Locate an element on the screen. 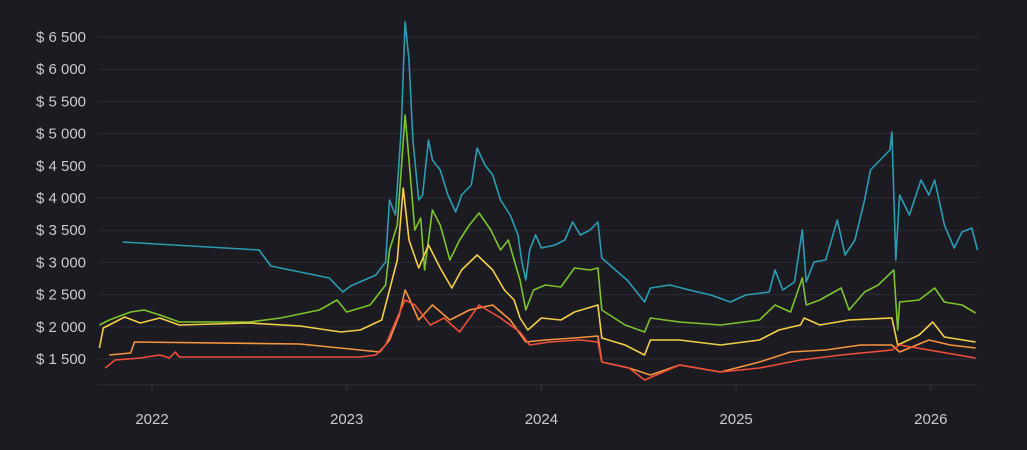  x-tick-label: 2022 is located at coordinates (151, 419).